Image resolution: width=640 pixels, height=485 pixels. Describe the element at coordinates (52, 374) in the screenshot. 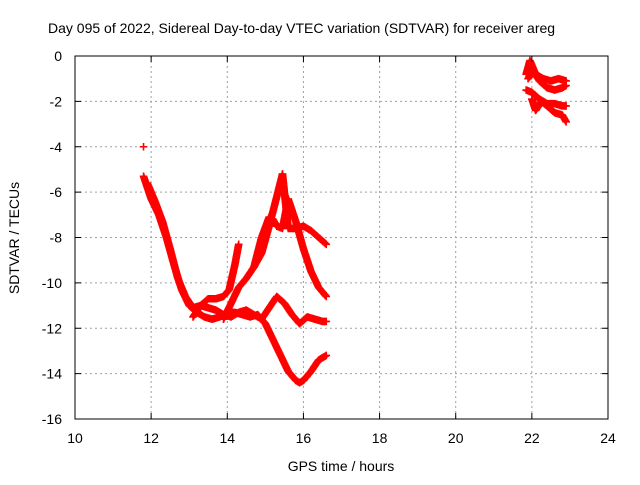

I see `y-tick-label: -14` at that location.